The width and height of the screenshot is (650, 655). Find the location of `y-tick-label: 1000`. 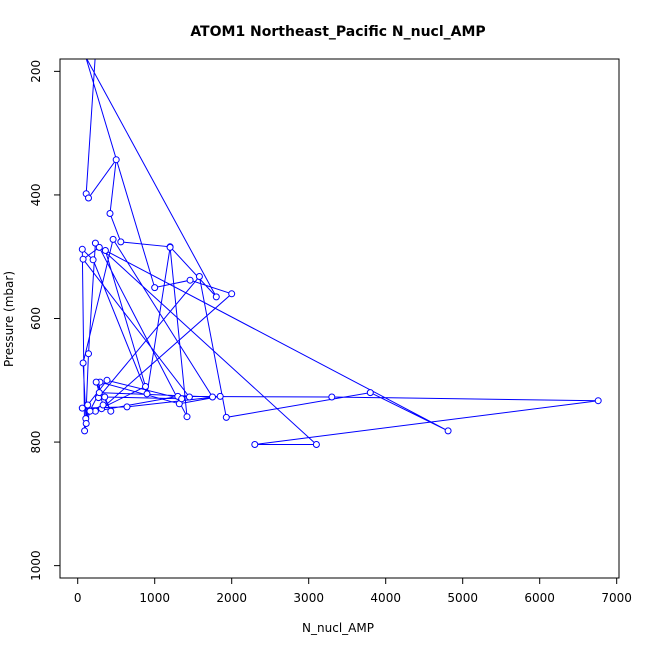

y-tick-label: 1000 is located at coordinates (36, 565).